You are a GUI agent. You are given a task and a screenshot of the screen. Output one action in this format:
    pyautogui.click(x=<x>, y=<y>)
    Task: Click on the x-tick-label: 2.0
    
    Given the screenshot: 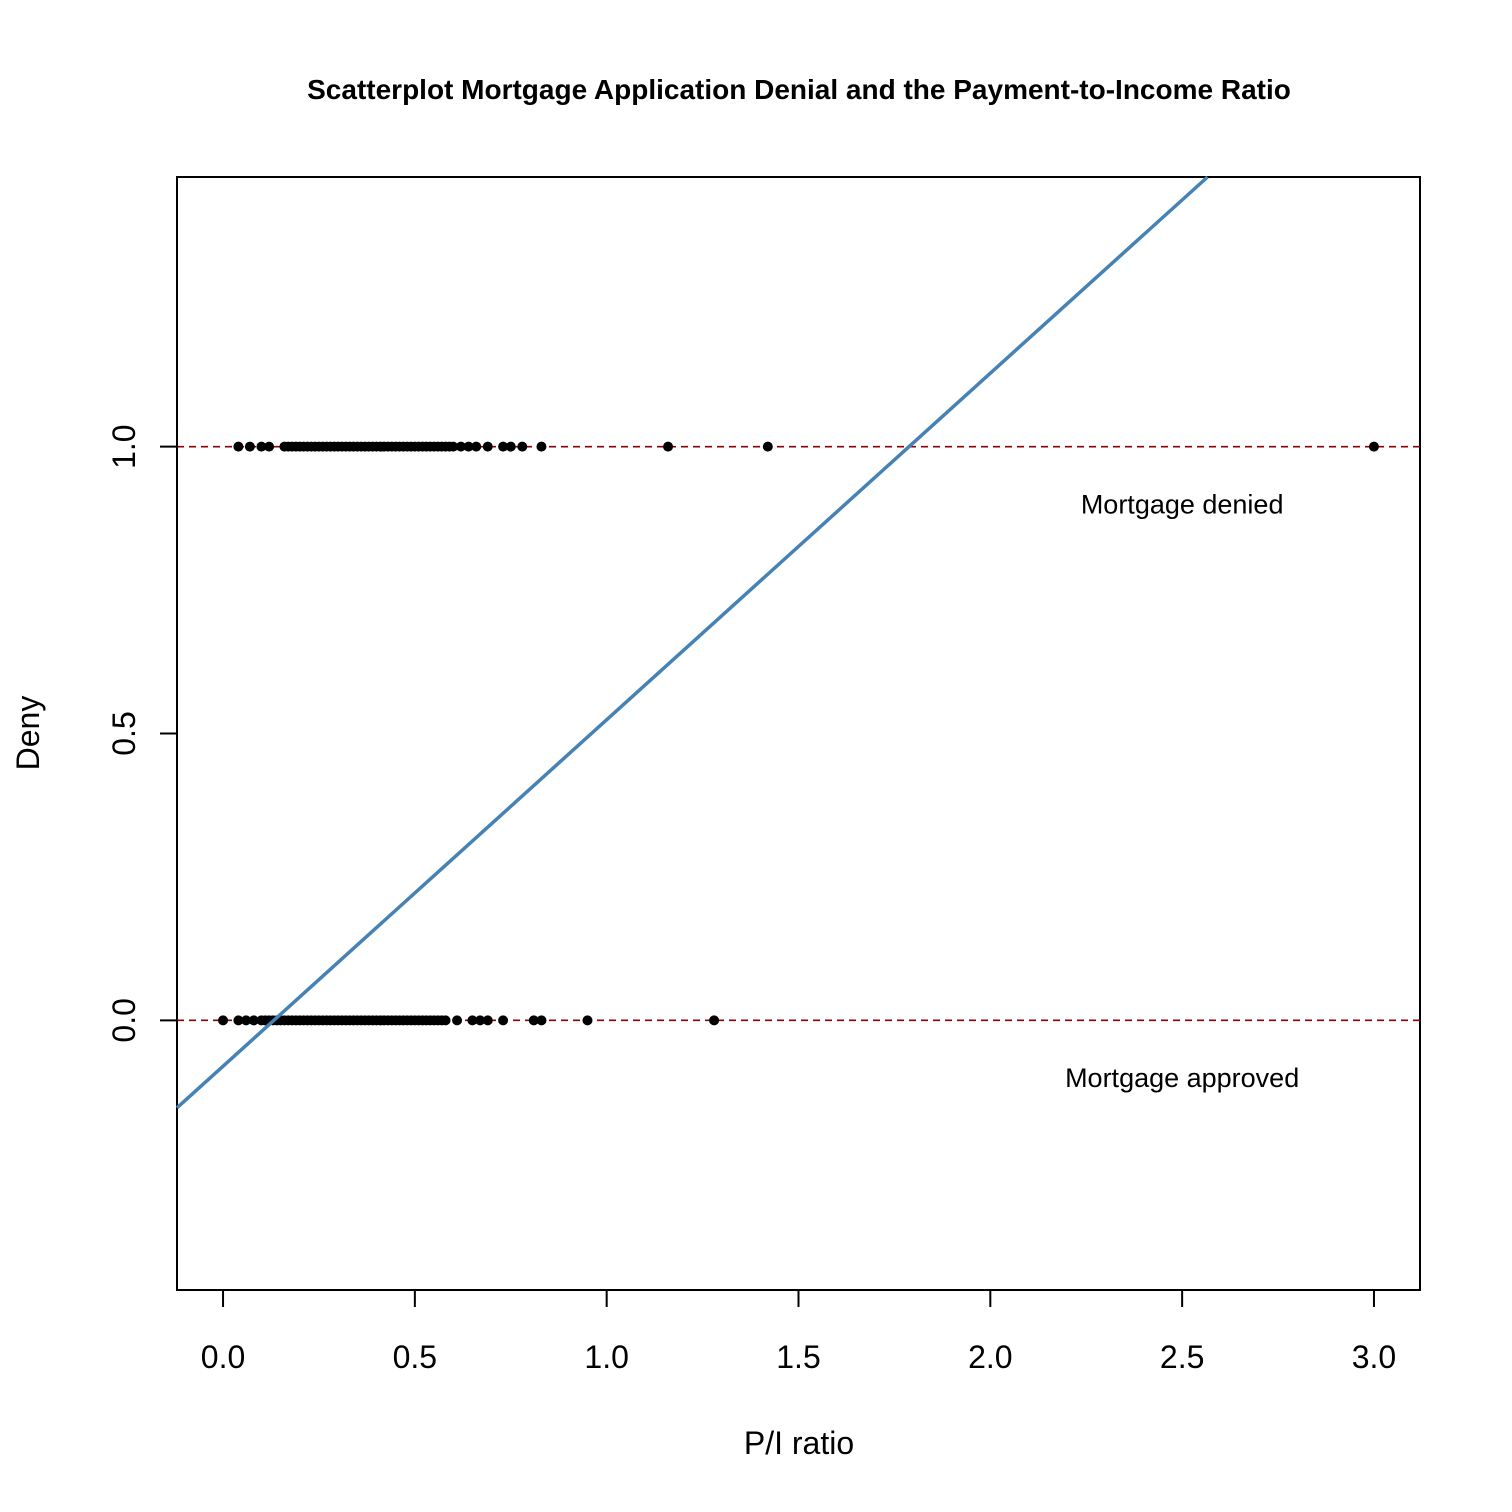 What is the action you would take?
    pyautogui.click(x=990, y=1357)
    